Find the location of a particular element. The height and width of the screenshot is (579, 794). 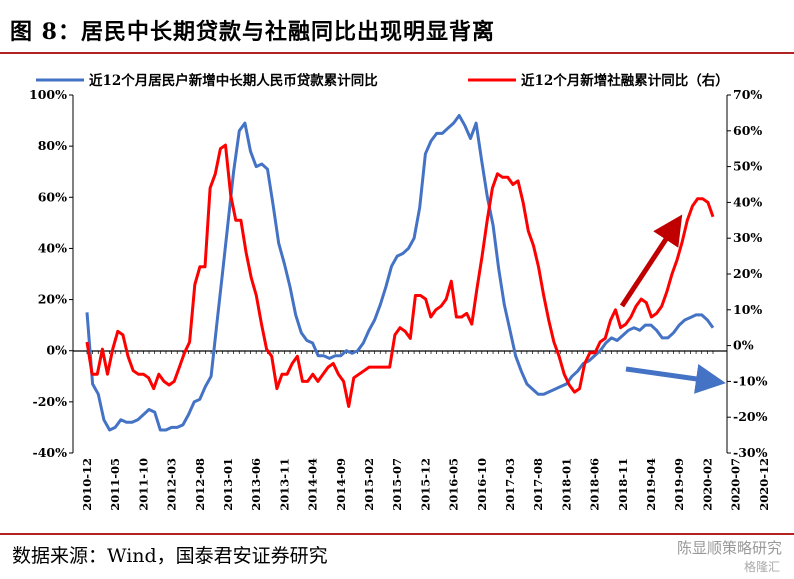

right-tick-label: -10% is located at coordinates (750, 380).